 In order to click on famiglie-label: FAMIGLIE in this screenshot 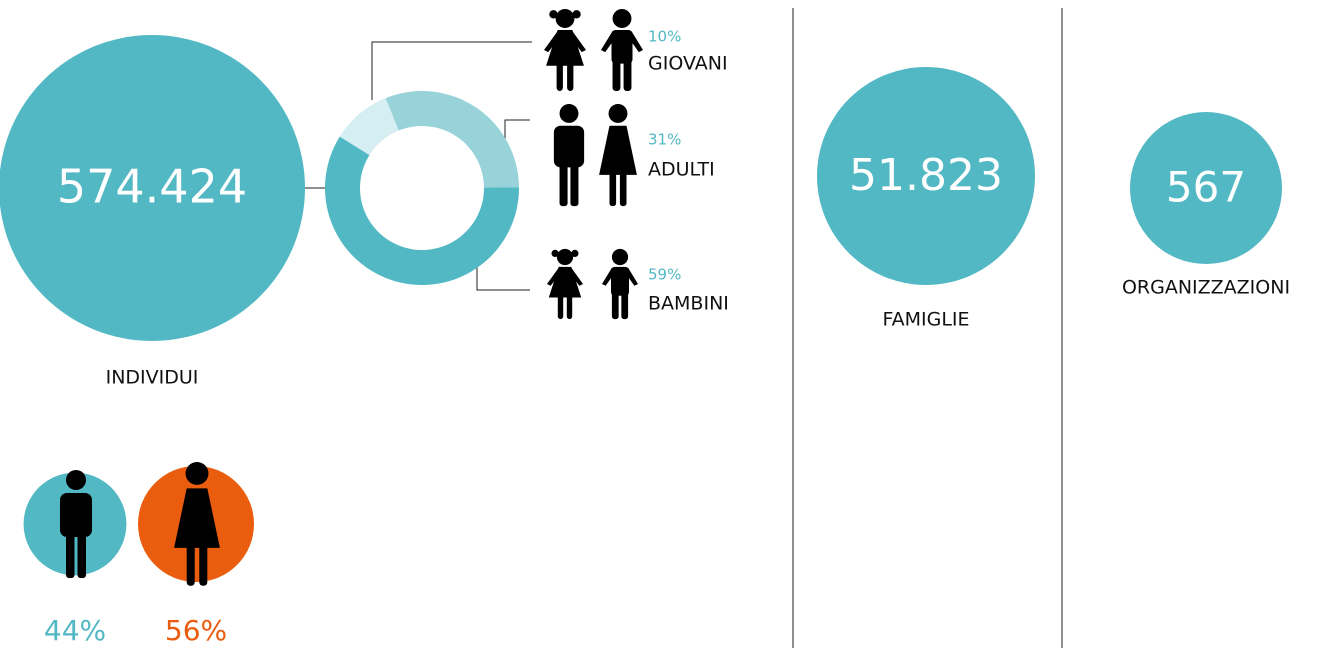, I will do `click(925, 320)`.